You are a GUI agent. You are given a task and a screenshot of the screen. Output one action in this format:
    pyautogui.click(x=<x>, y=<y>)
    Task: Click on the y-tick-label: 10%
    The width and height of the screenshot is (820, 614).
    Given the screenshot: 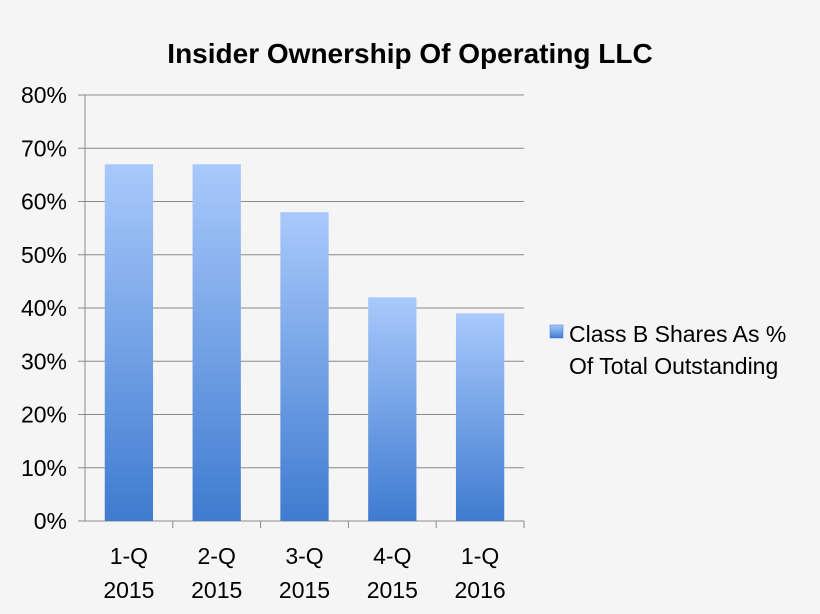 What is the action you would take?
    pyautogui.click(x=44, y=468)
    